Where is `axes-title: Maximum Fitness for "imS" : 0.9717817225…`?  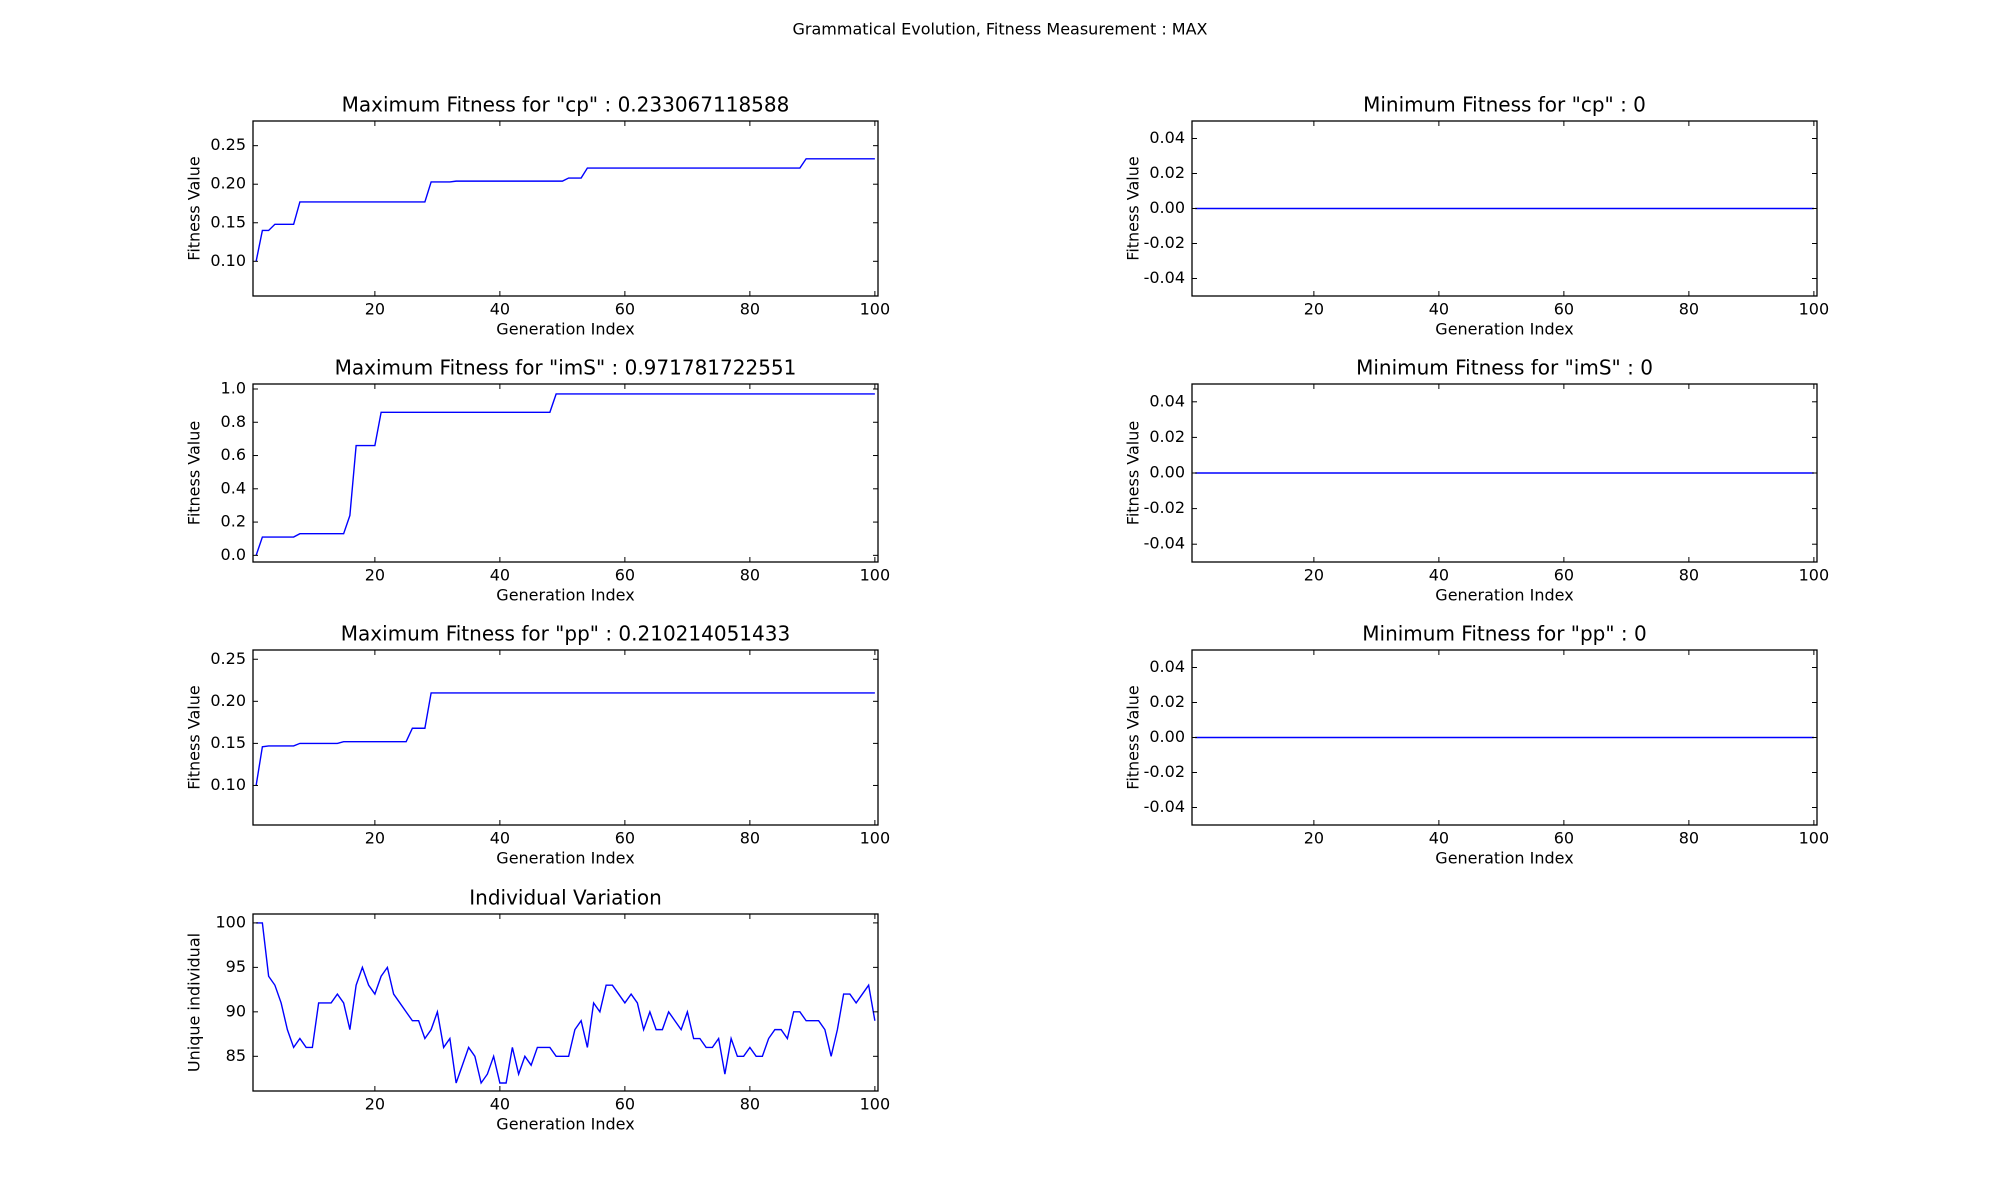 axes-title: Maximum Fitness for "imS" : 0.9717817225… is located at coordinates (566, 368).